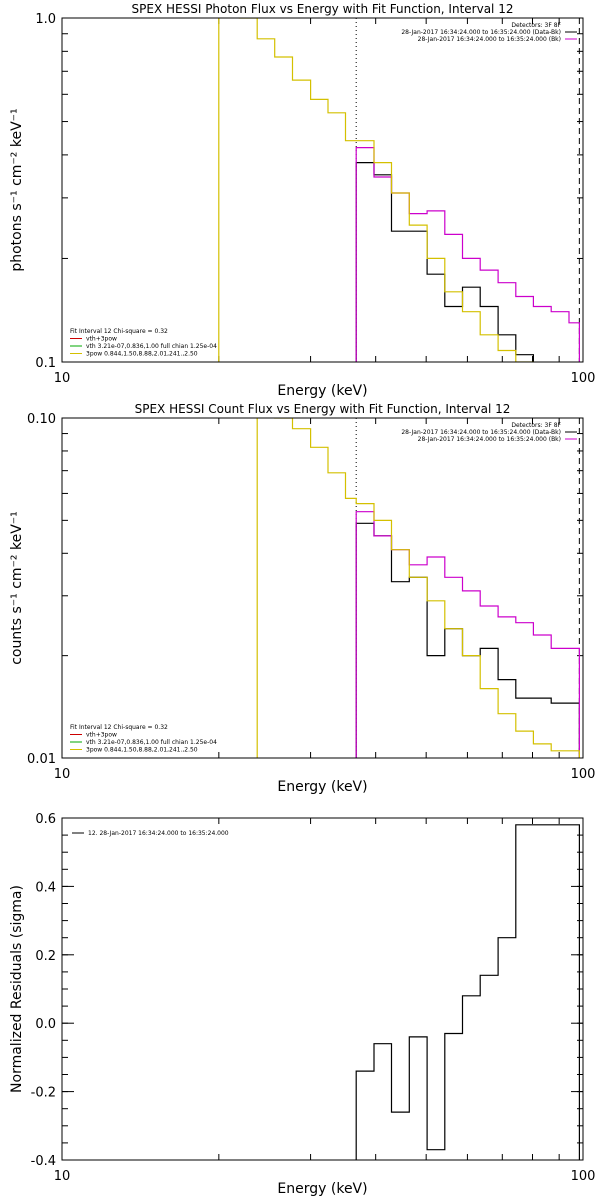  I want to click on y-axis-label: photons s⁻¹ cm⁻² keV⁻¹, so click(17, 189).